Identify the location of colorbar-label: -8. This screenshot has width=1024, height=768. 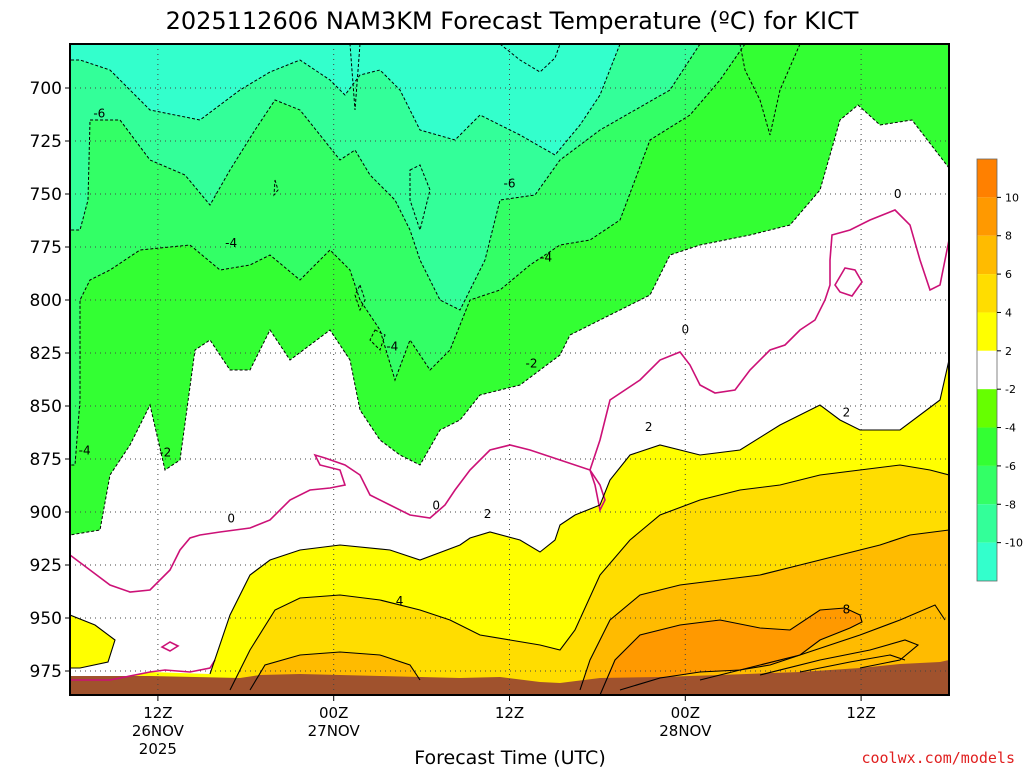
(1010, 504).